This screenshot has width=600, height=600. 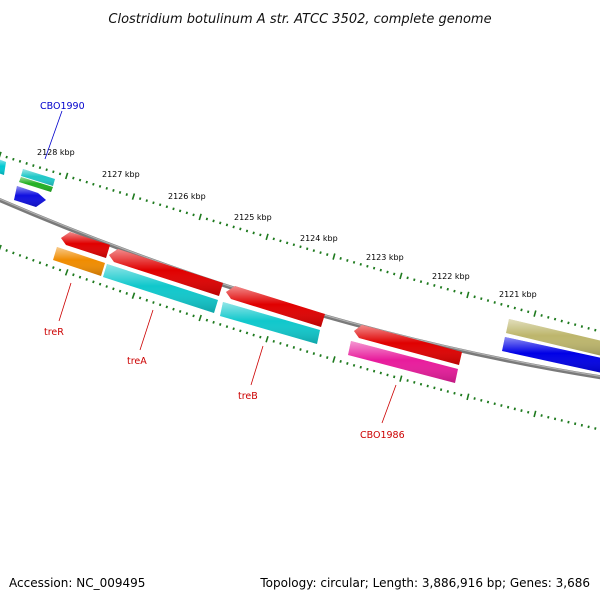 What do you see at coordinates (382, 435) in the screenshot?
I see `gene-label-cbo1986: CBO1986` at bounding box center [382, 435].